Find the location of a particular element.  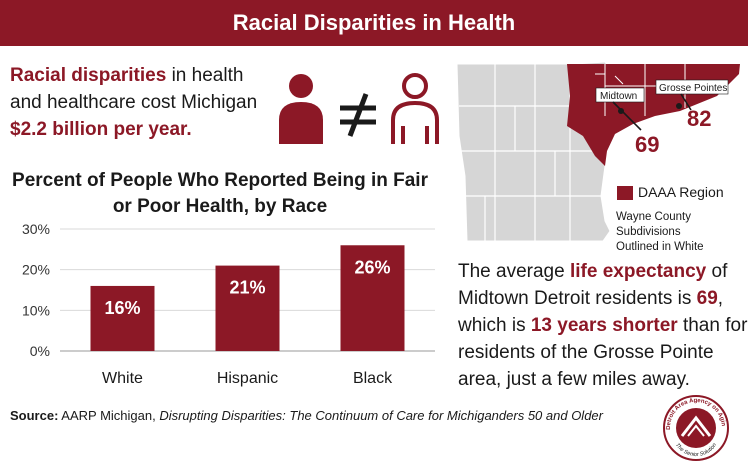

legend-note-line-2: Outlined in White is located at coordinates (660, 247).